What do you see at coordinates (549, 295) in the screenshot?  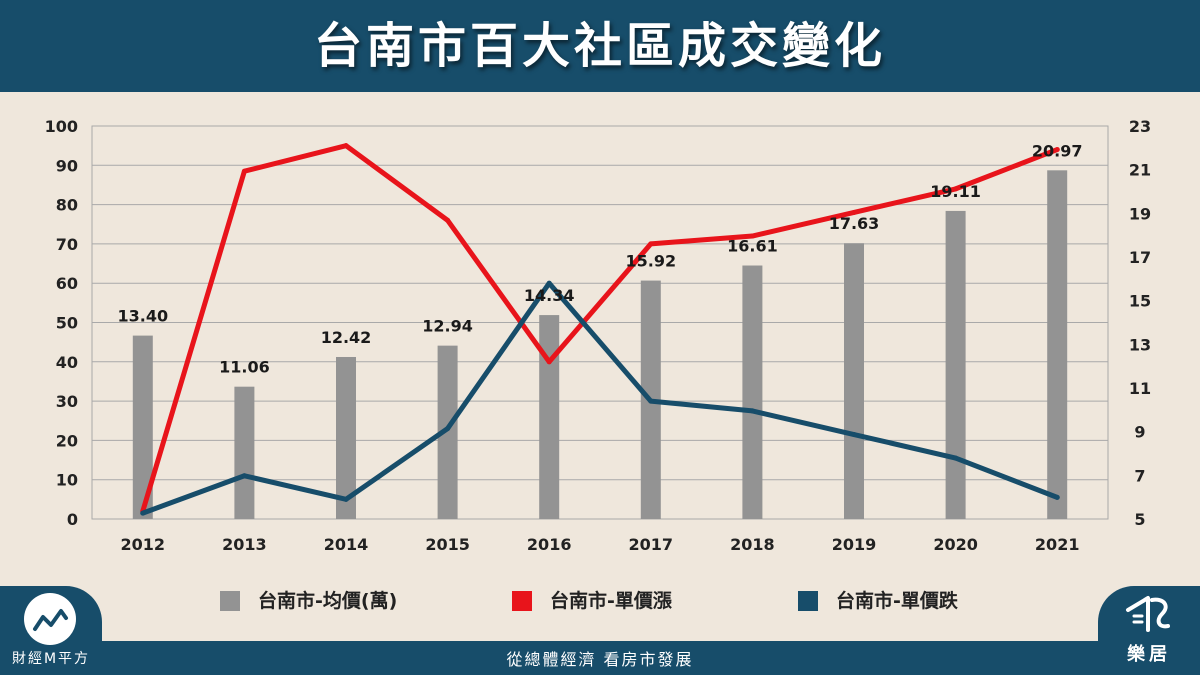 I see `data-label: 14.34` at bounding box center [549, 295].